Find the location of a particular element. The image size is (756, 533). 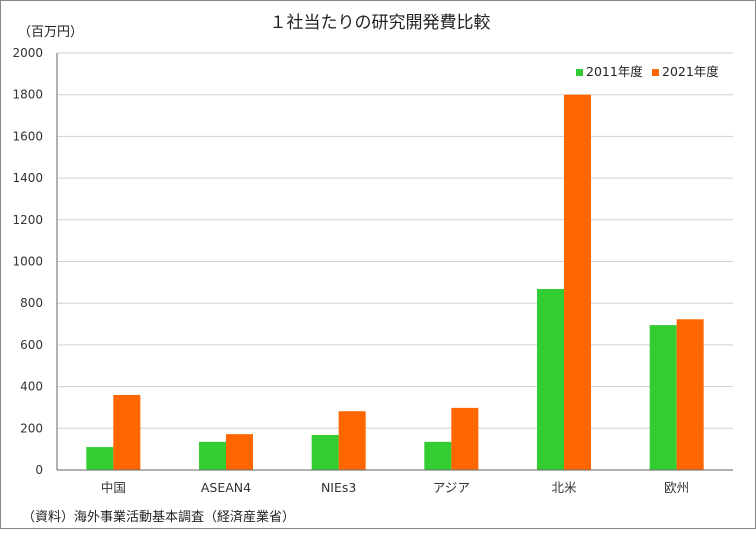

legend-label: 2011年度 is located at coordinates (614, 71).